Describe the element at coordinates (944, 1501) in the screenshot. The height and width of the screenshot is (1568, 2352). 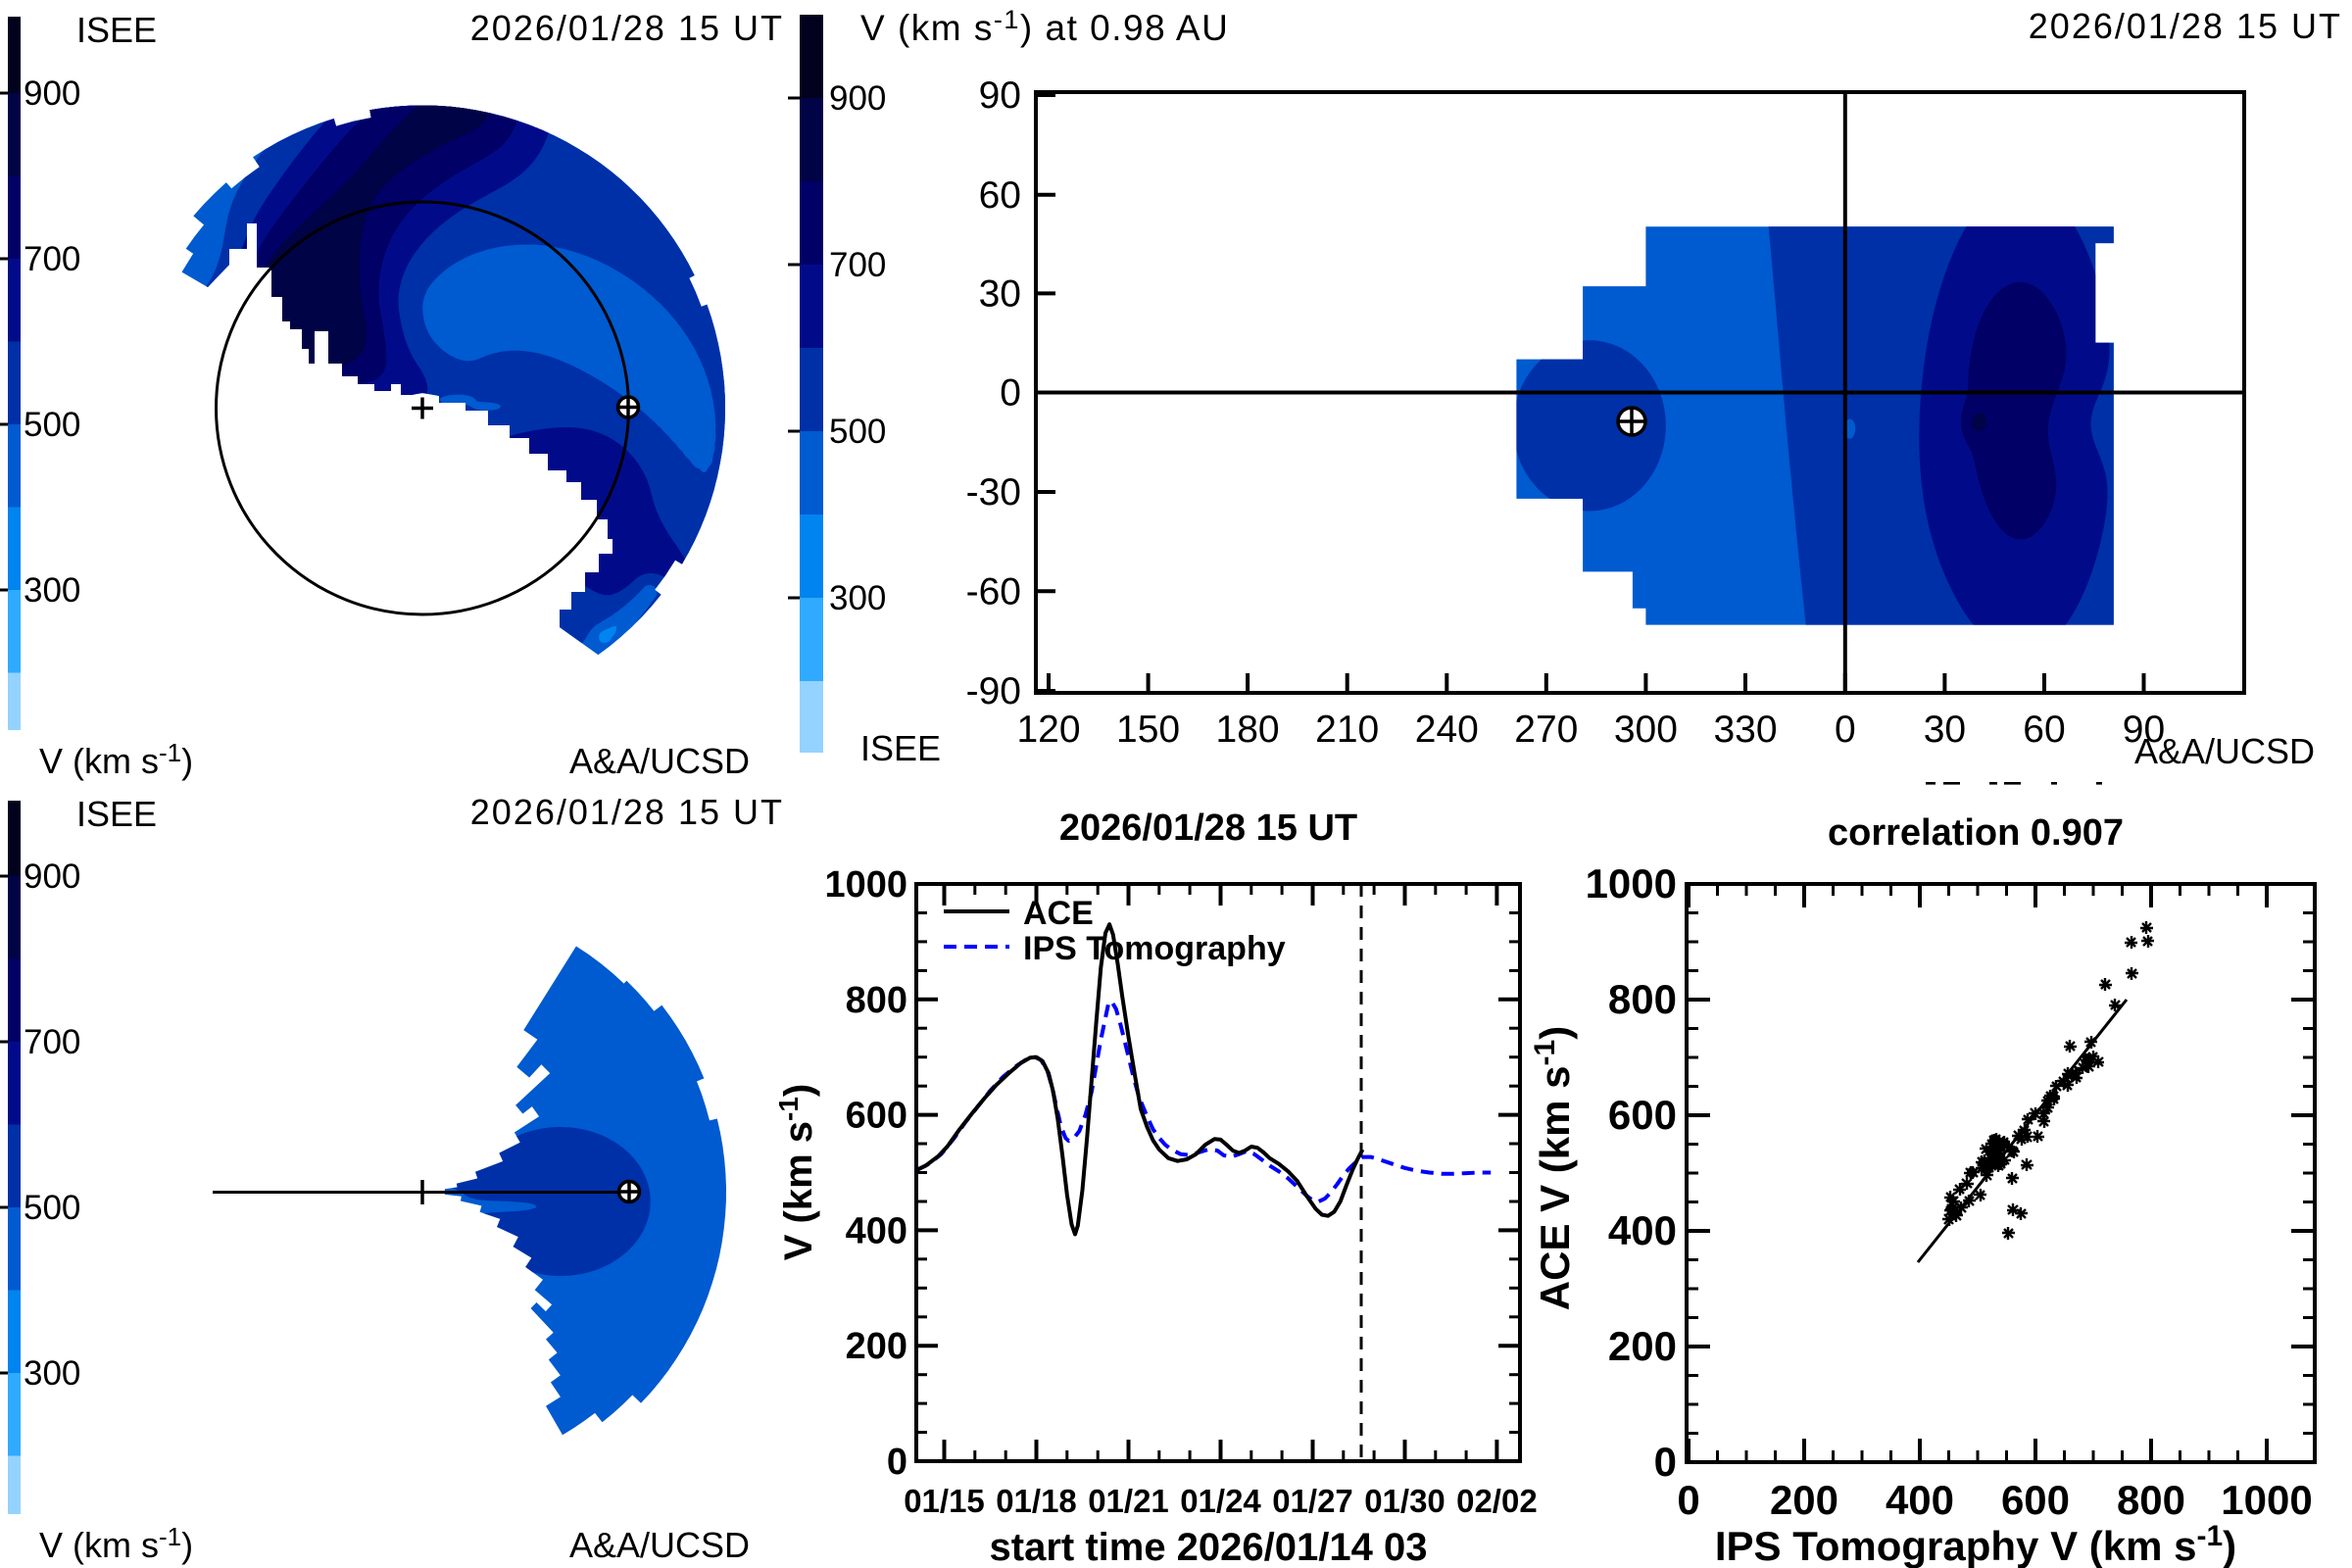
I see `svg-text: 01/15` at that location.